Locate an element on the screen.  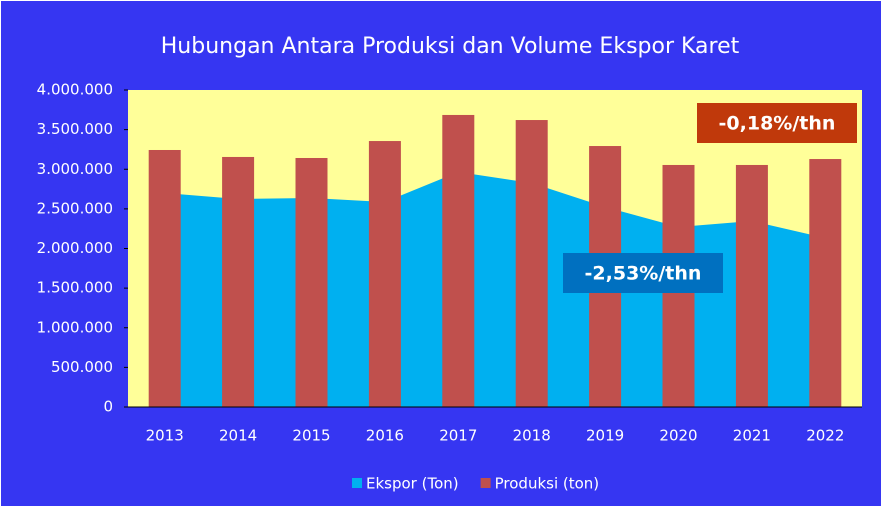
annotation: -0,18%/thn is located at coordinates (777, 124).